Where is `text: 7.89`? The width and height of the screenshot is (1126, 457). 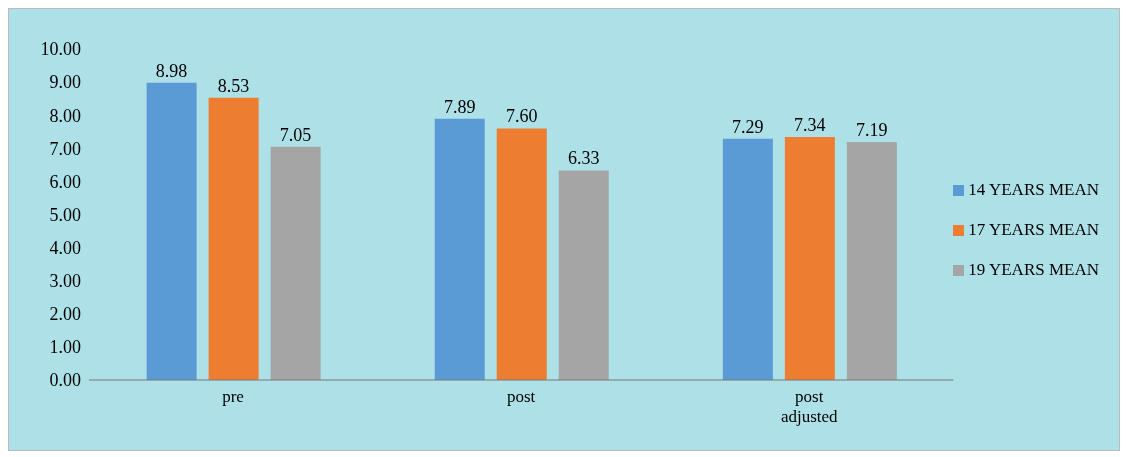
text: 7.89 is located at coordinates (459, 106).